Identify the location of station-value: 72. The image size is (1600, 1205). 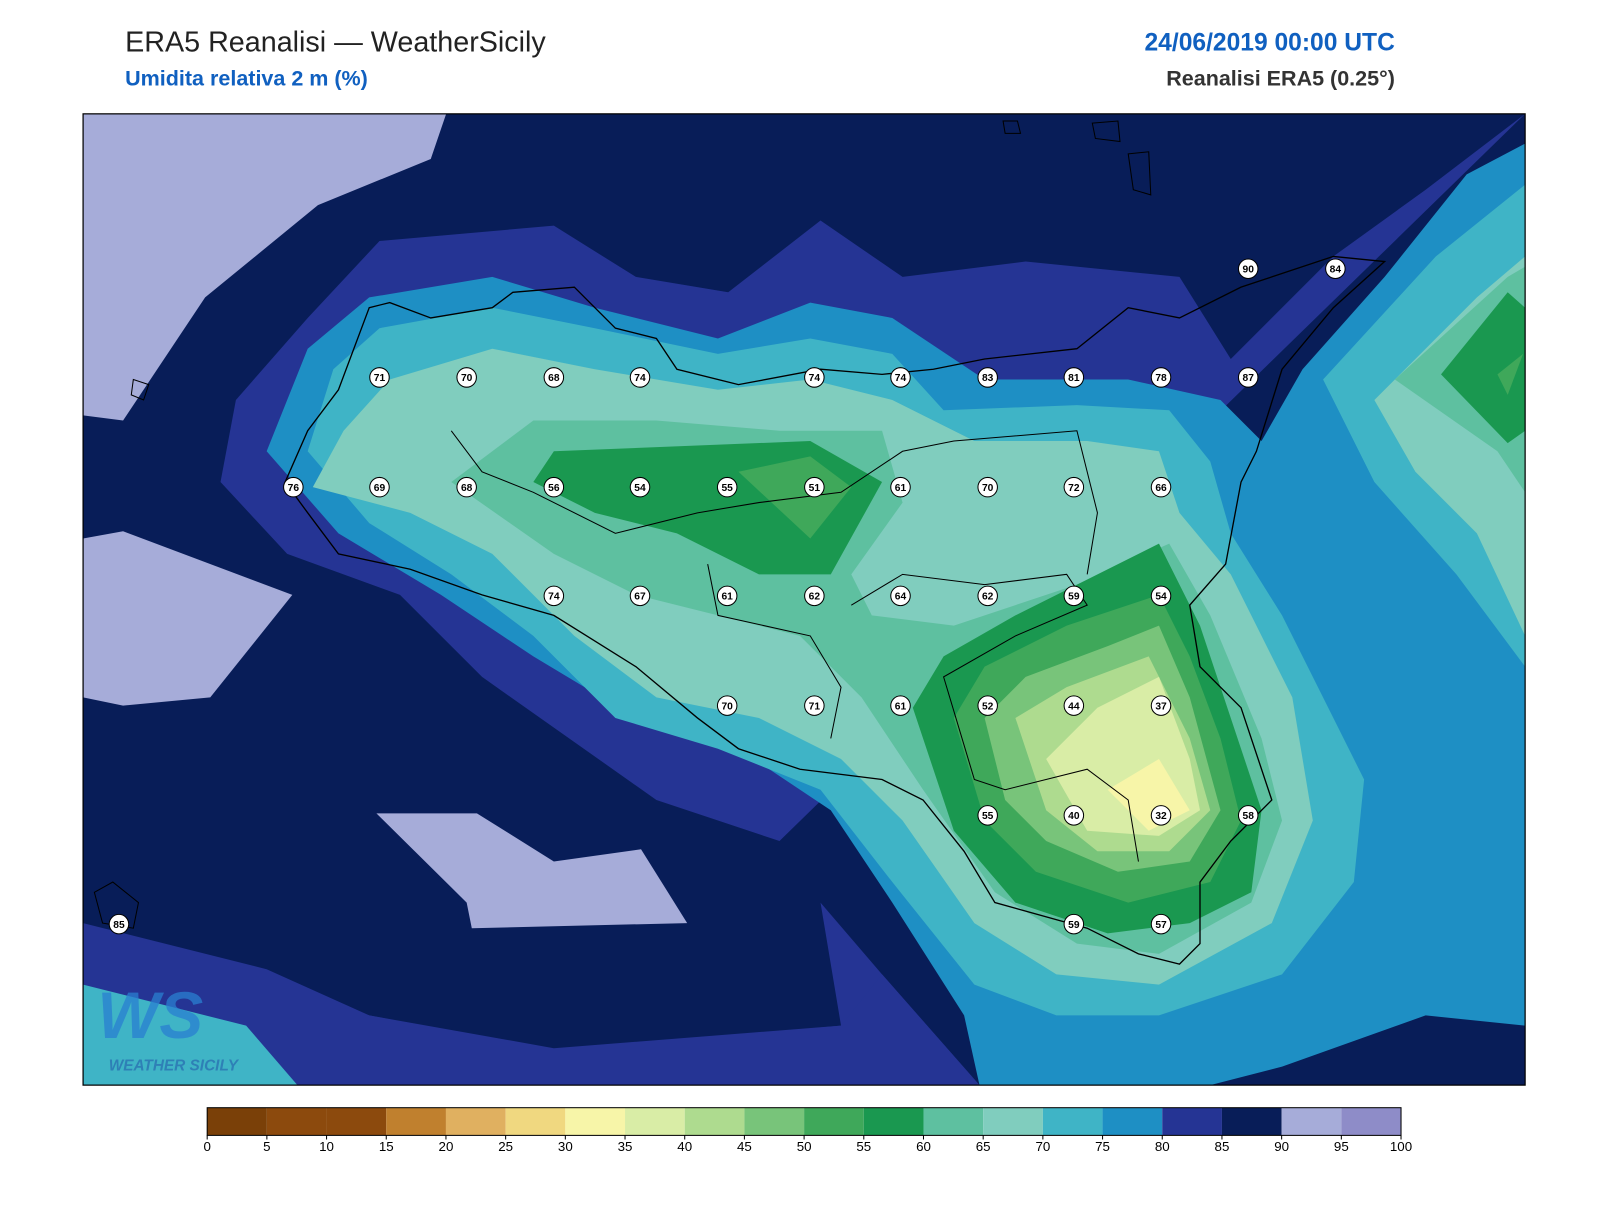
(1074, 488).